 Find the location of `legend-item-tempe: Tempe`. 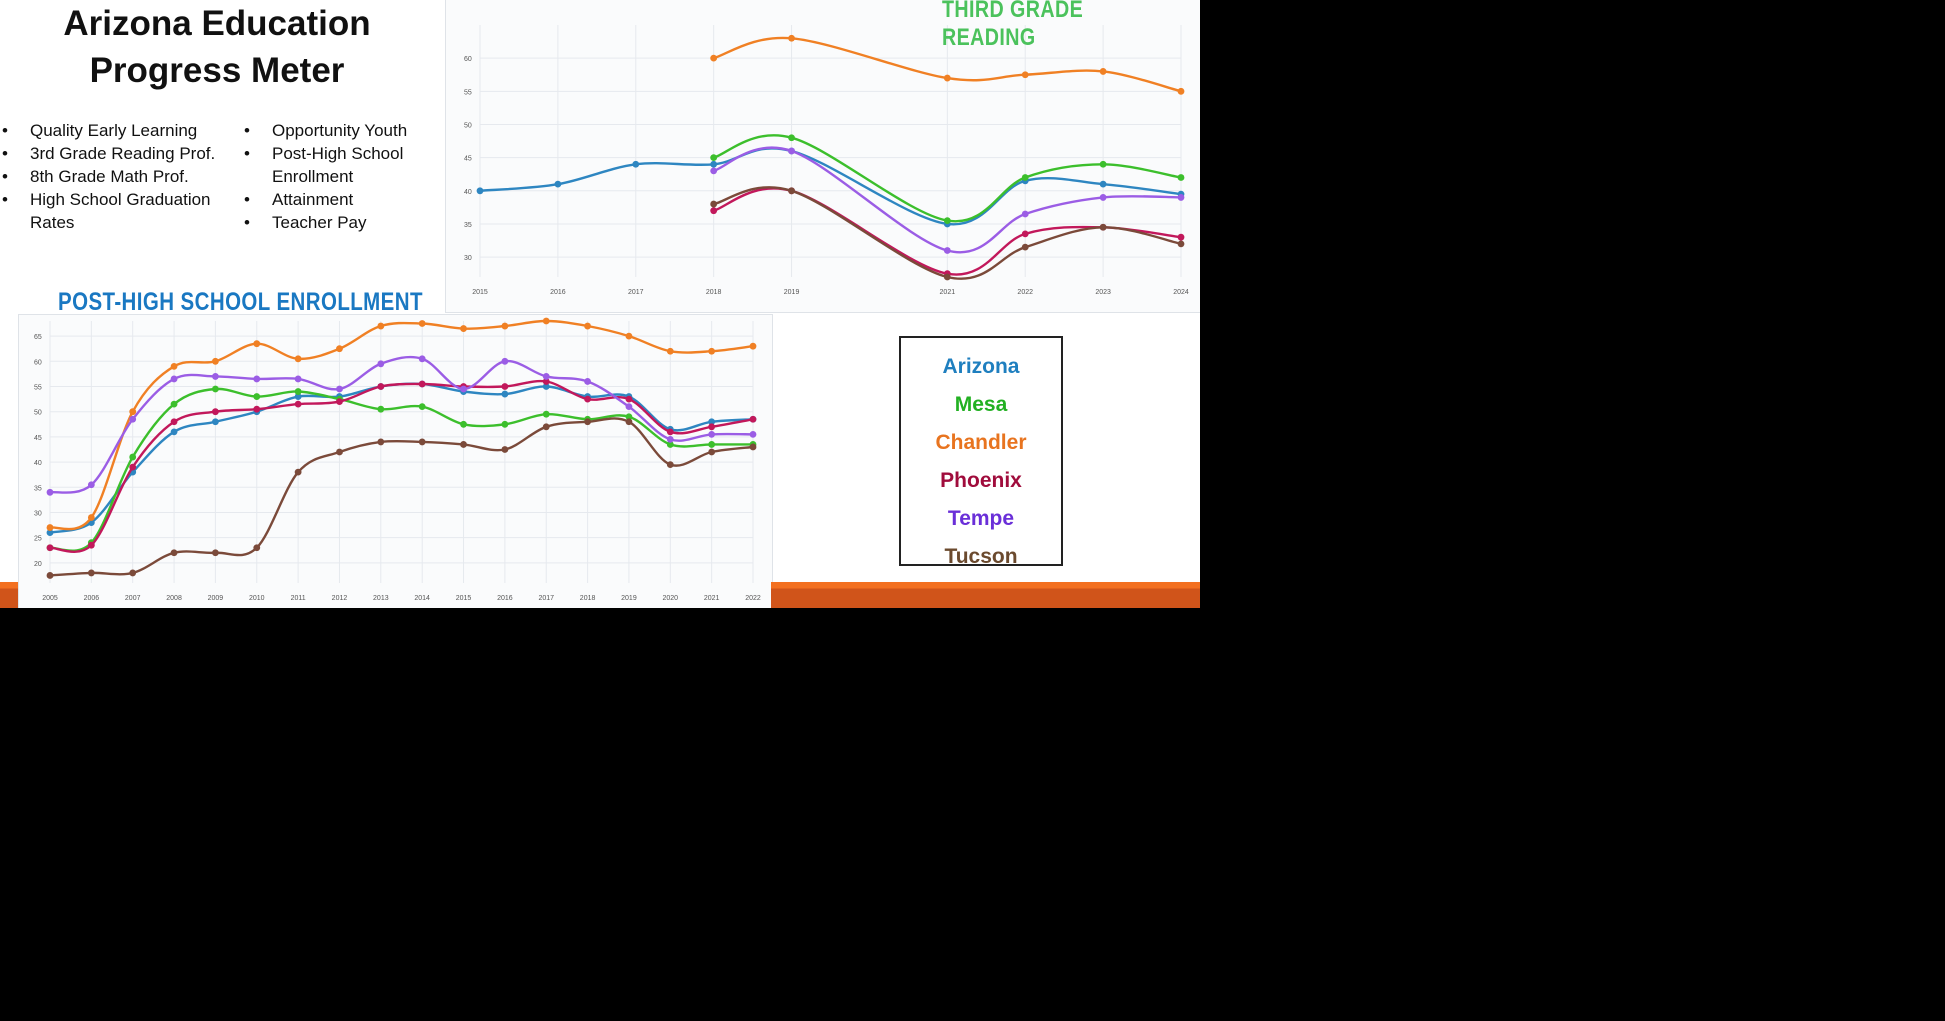

legend-item-tempe: Tempe is located at coordinates (981, 518).